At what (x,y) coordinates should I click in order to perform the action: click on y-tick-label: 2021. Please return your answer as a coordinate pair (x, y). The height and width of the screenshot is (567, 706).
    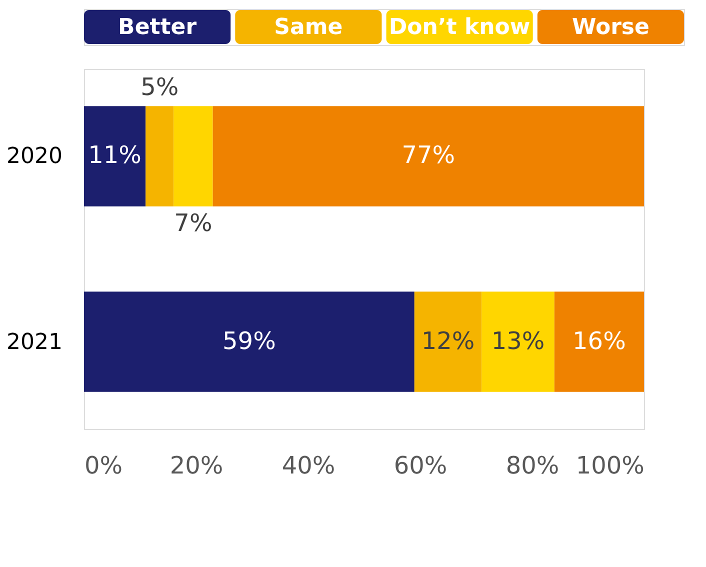
    Looking at the image, I should click on (34, 342).